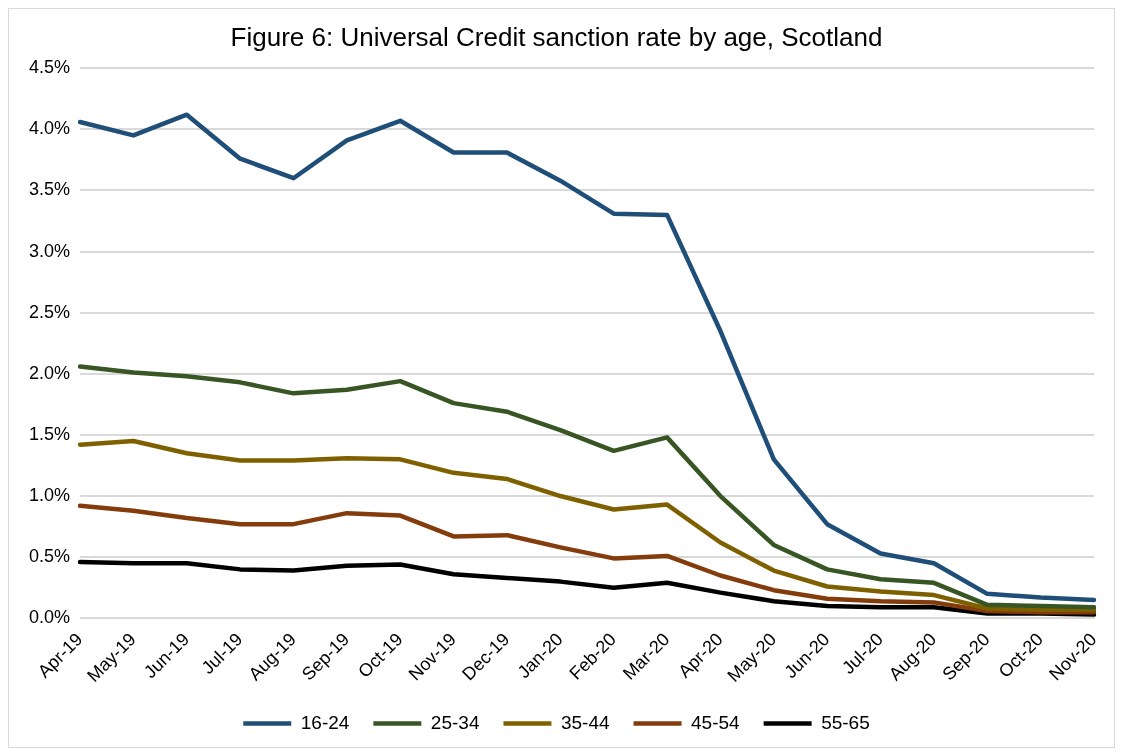 Image resolution: width=1121 pixels, height=754 pixels. Describe the element at coordinates (50, 67) in the screenshot. I see `y-tick-label: 4.5%` at that location.